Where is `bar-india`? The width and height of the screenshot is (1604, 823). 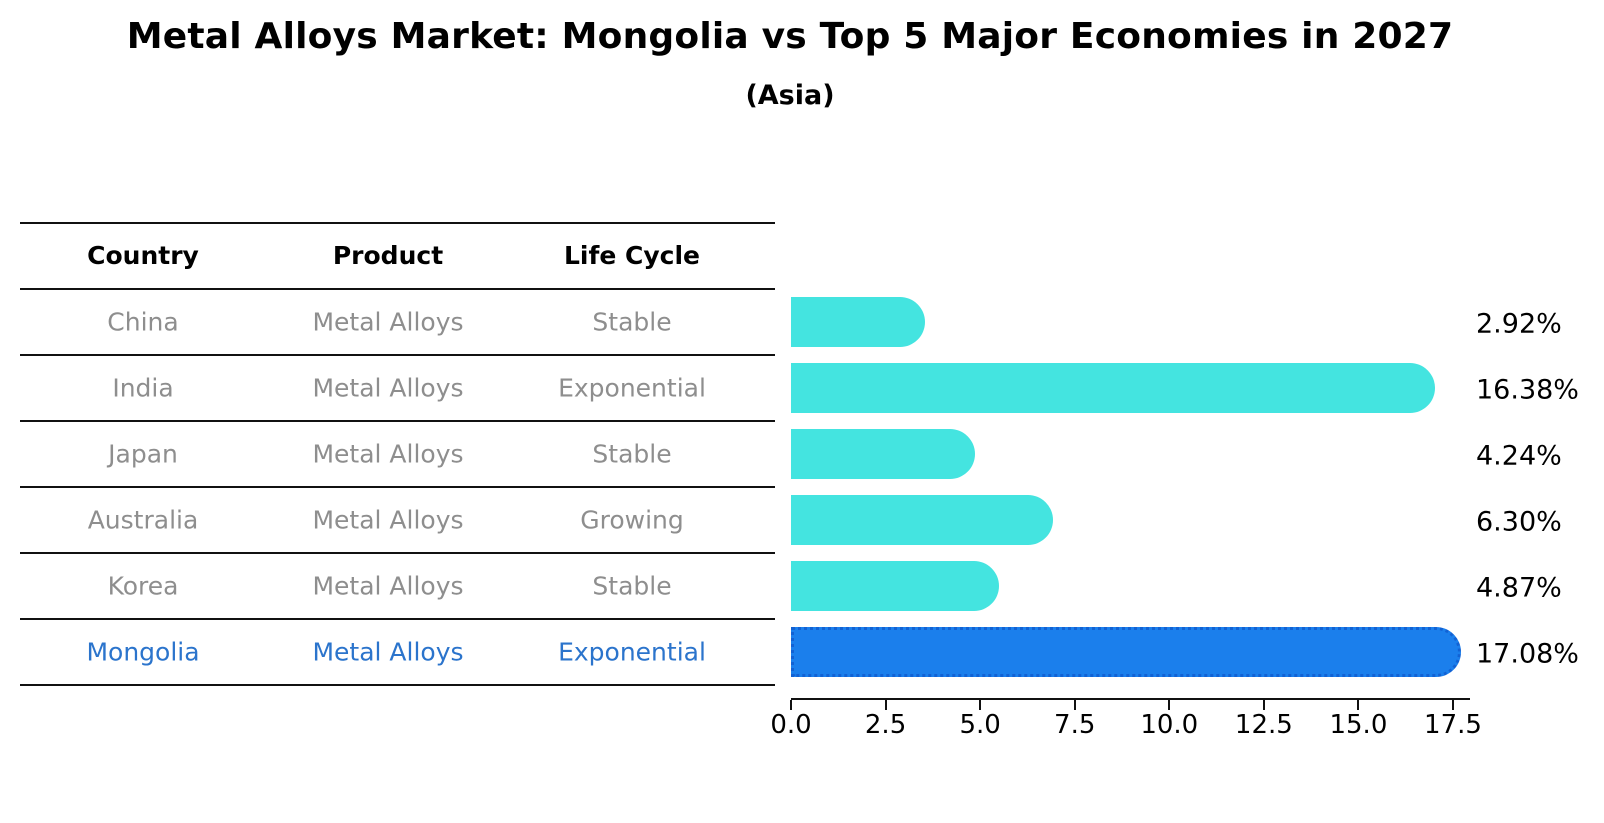 bar-india is located at coordinates (1113, 388).